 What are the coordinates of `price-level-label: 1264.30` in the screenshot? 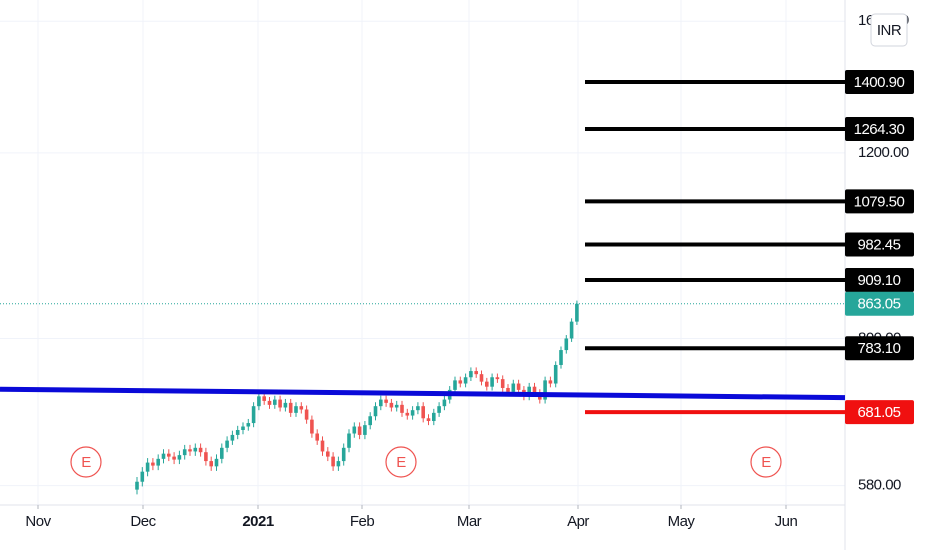 It's located at (879, 129).